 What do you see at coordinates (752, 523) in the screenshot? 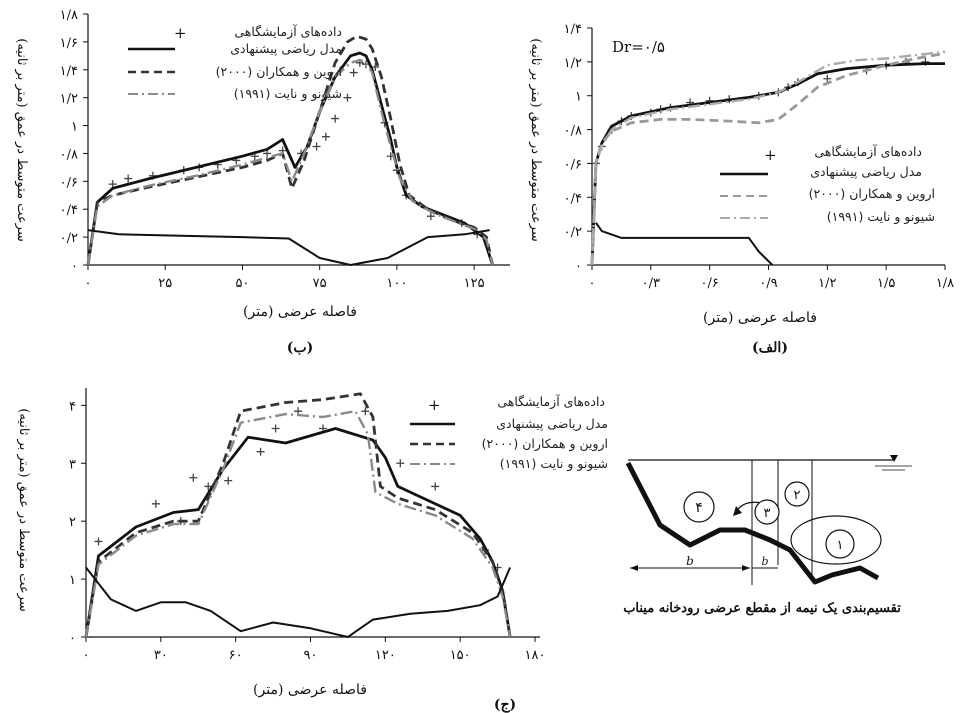
I see `riverbed-profile` at bounding box center [752, 523].